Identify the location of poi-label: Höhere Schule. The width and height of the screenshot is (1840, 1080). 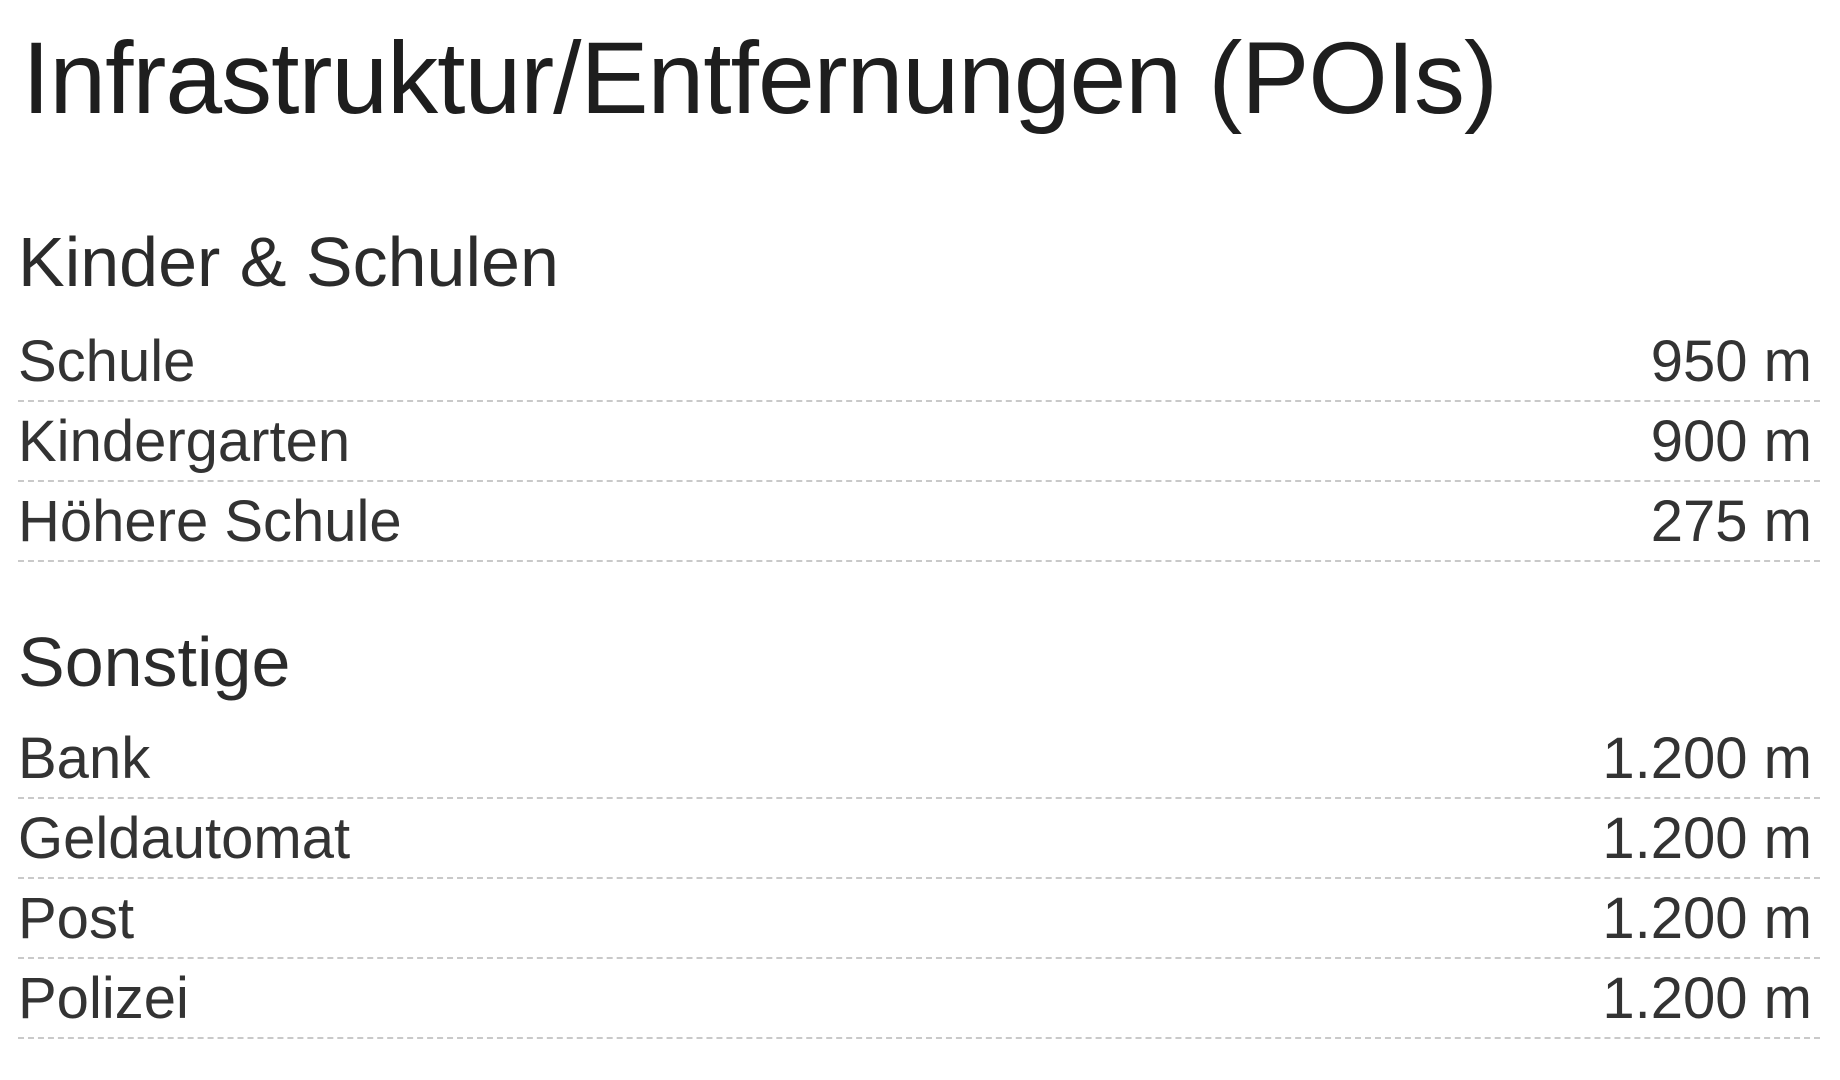
(210, 521).